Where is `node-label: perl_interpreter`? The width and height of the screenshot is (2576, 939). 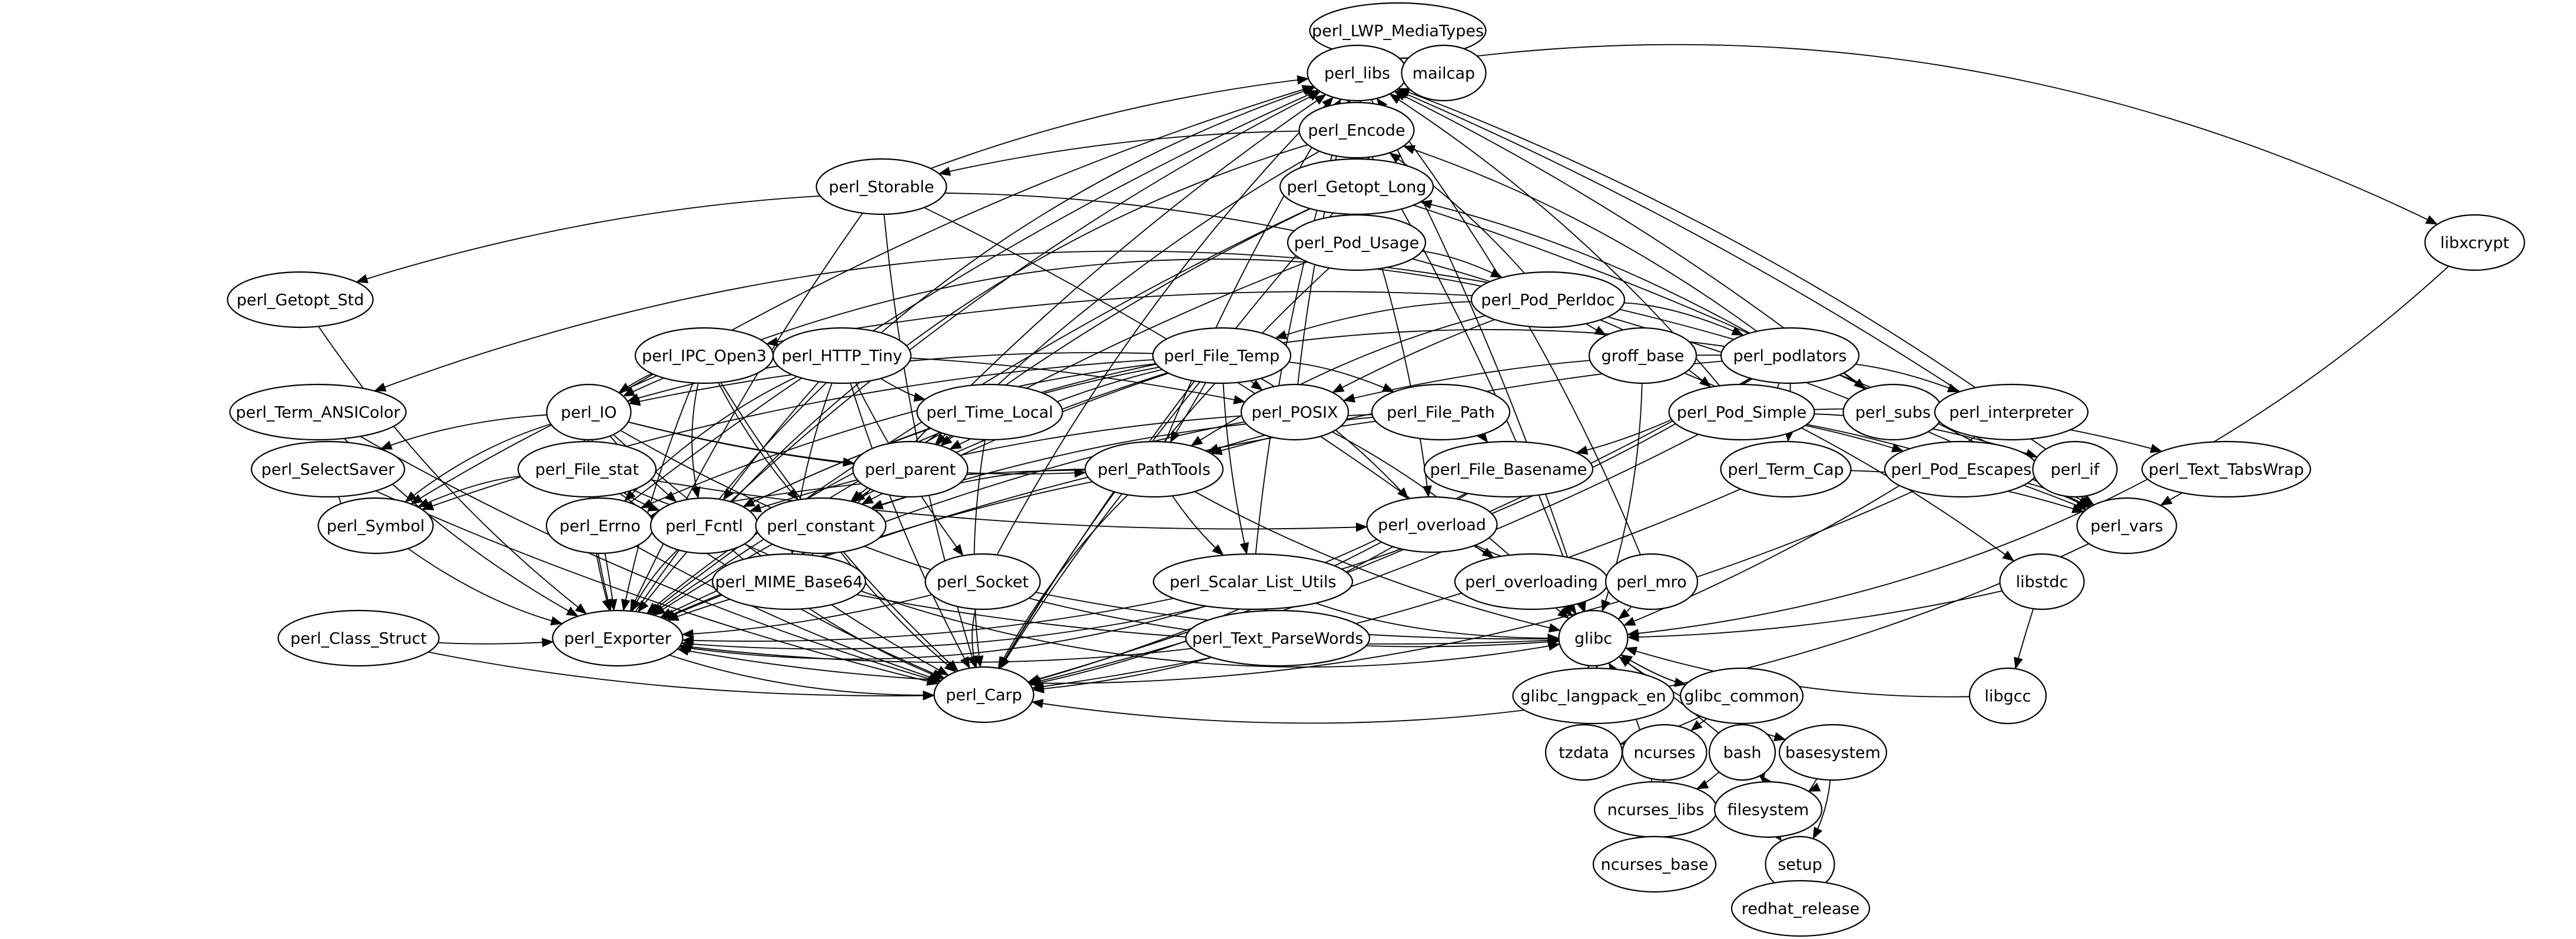
node-label: perl_interpreter is located at coordinates (2011, 413).